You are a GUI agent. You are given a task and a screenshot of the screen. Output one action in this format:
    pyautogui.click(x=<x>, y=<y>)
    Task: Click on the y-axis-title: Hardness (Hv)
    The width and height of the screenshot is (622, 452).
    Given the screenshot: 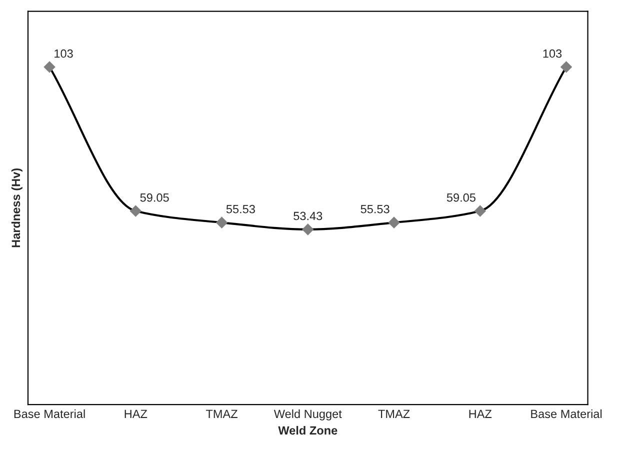 What is the action you would take?
    pyautogui.click(x=16, y=208)
    